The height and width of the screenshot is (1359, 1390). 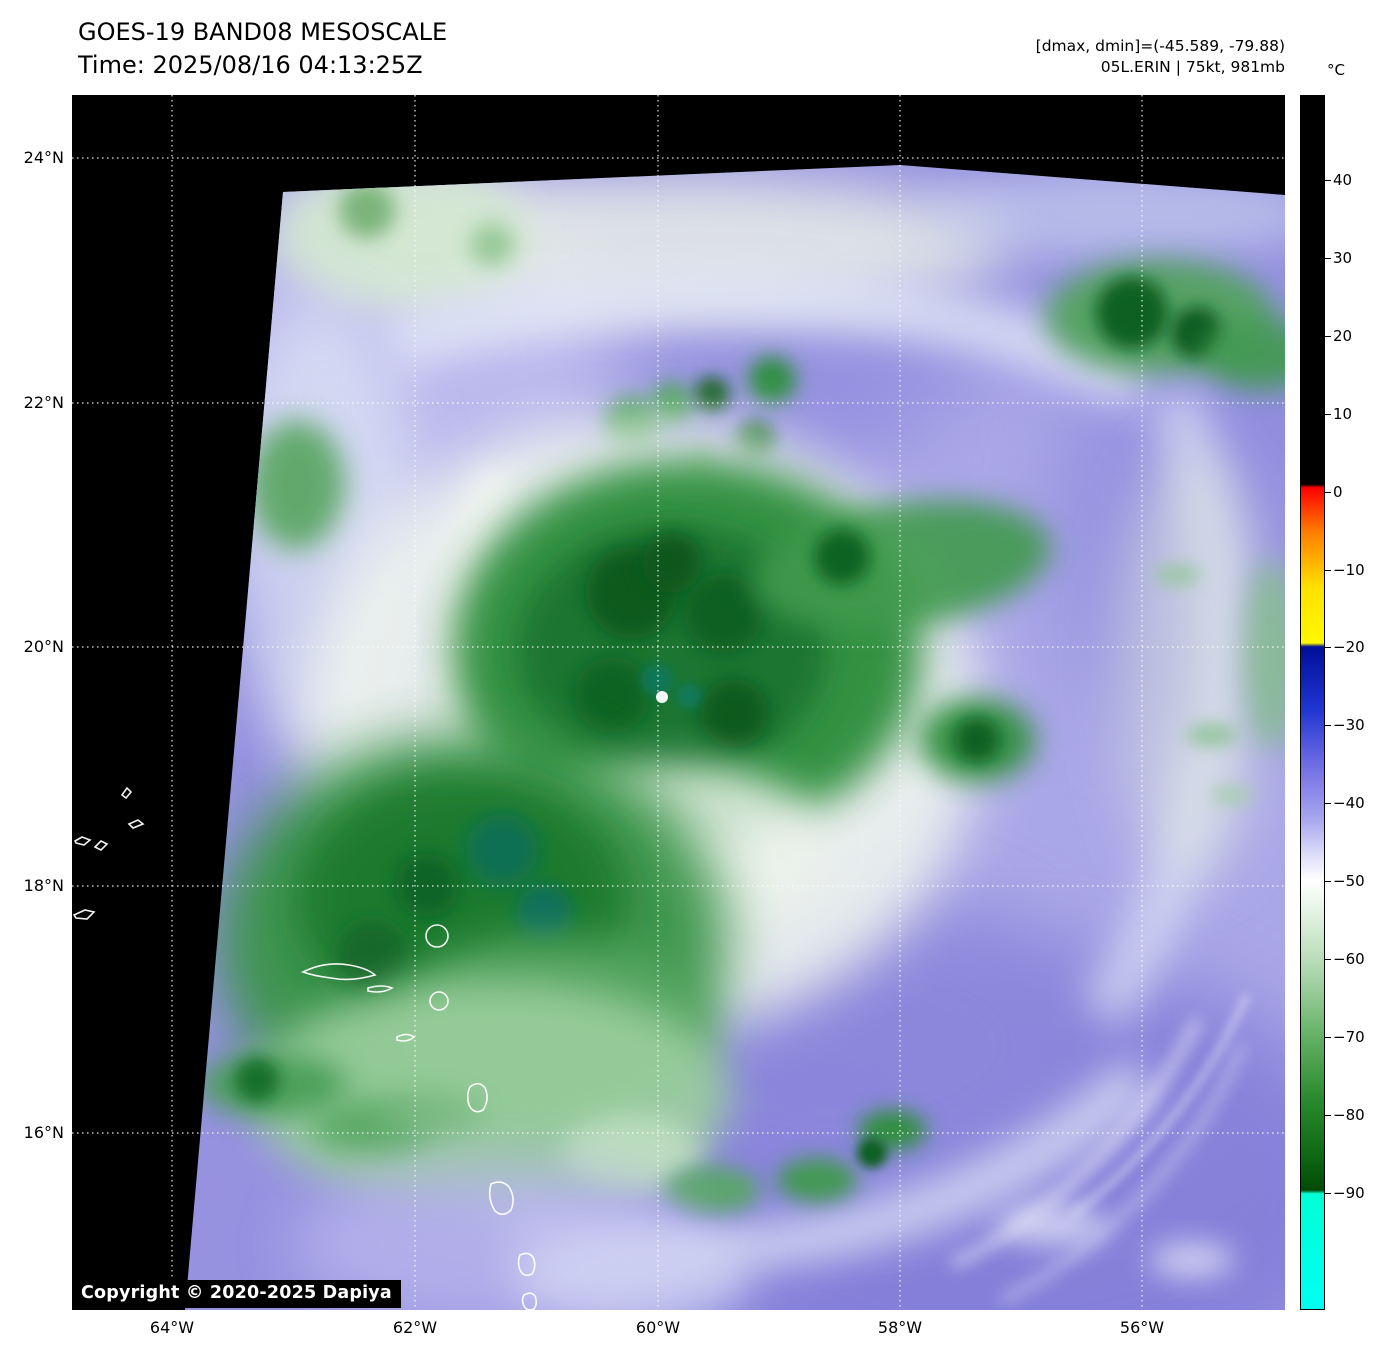 I want to click on dmax-dmin-readout: [dmax, dmin]=(-45.589, -79.88), so click(x=1160, y=46).